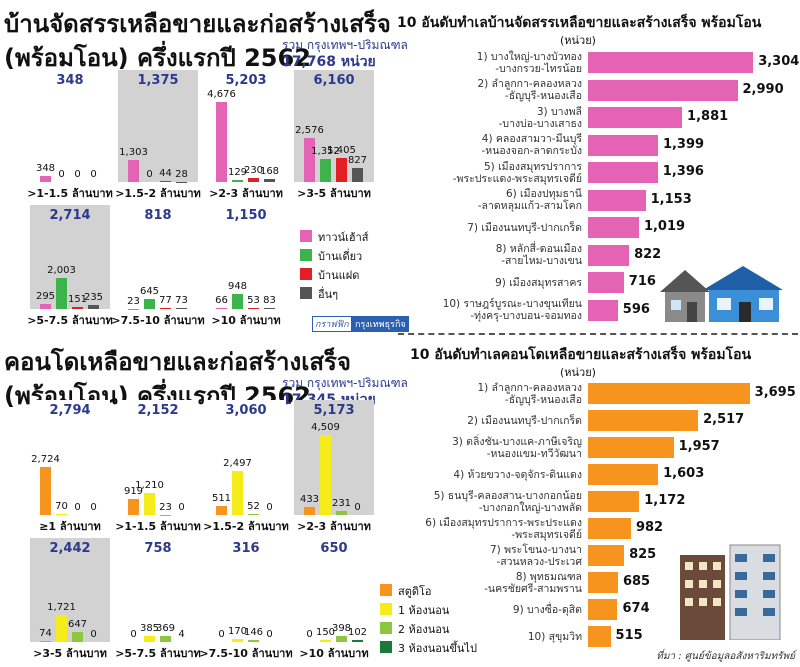  I want to click on value-label: 150, so click(325, 632).